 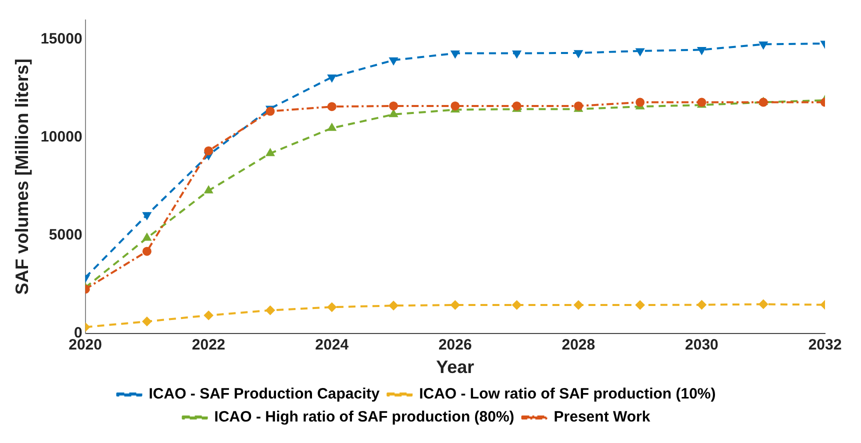 I want to click on y-tick-label: 5000, so click(x=65, y=235).